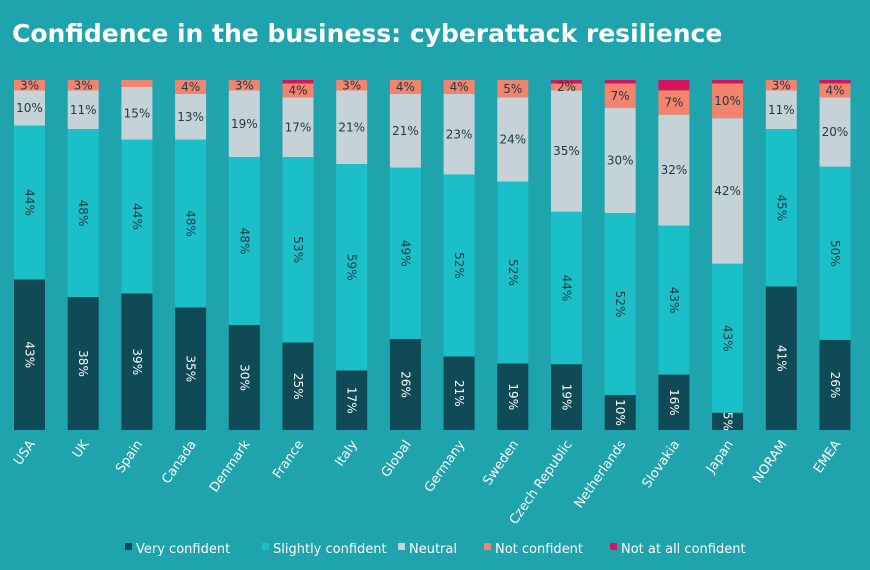 The height and width of the screenshot is (570, 870). I want to click on x-tick-label: Sweden, so click(501, 463).